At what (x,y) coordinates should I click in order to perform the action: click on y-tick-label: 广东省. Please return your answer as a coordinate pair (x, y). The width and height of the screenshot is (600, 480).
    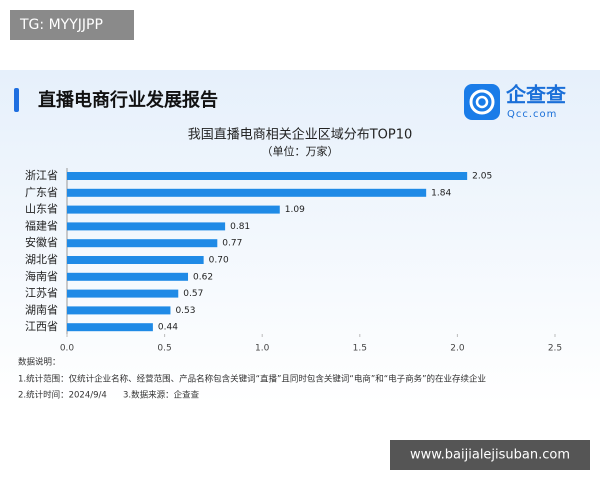
    Looking at the image, I should click on (41, 192).